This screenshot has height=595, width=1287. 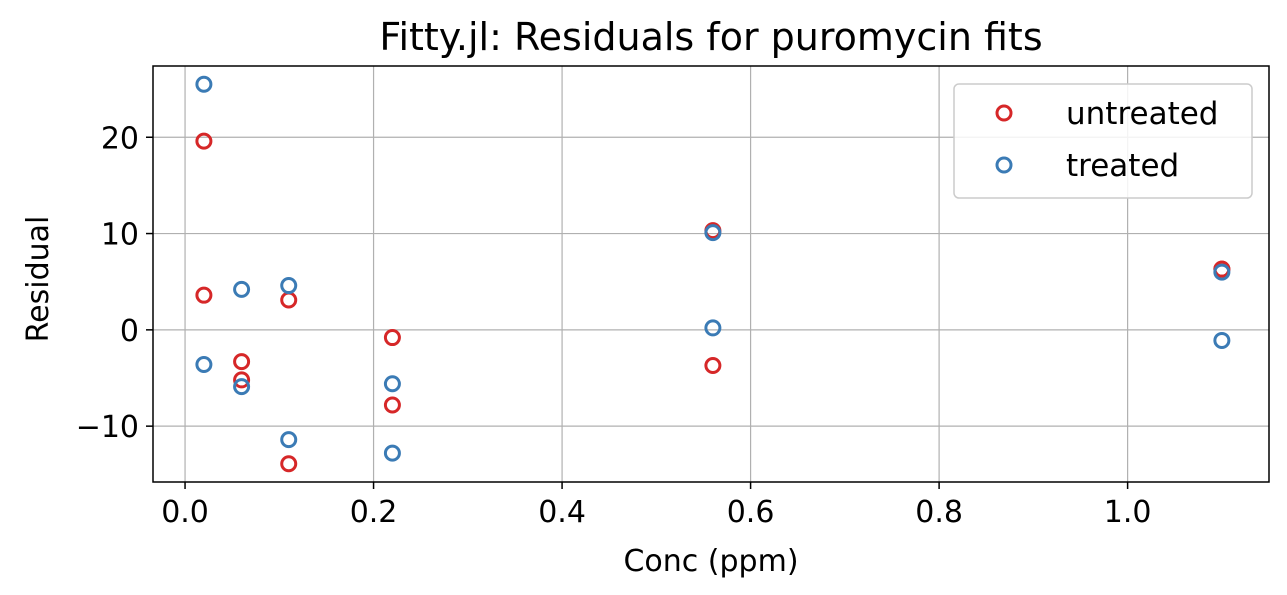 I want to click on legend-label: untreated, so click(x=1142, y=114).